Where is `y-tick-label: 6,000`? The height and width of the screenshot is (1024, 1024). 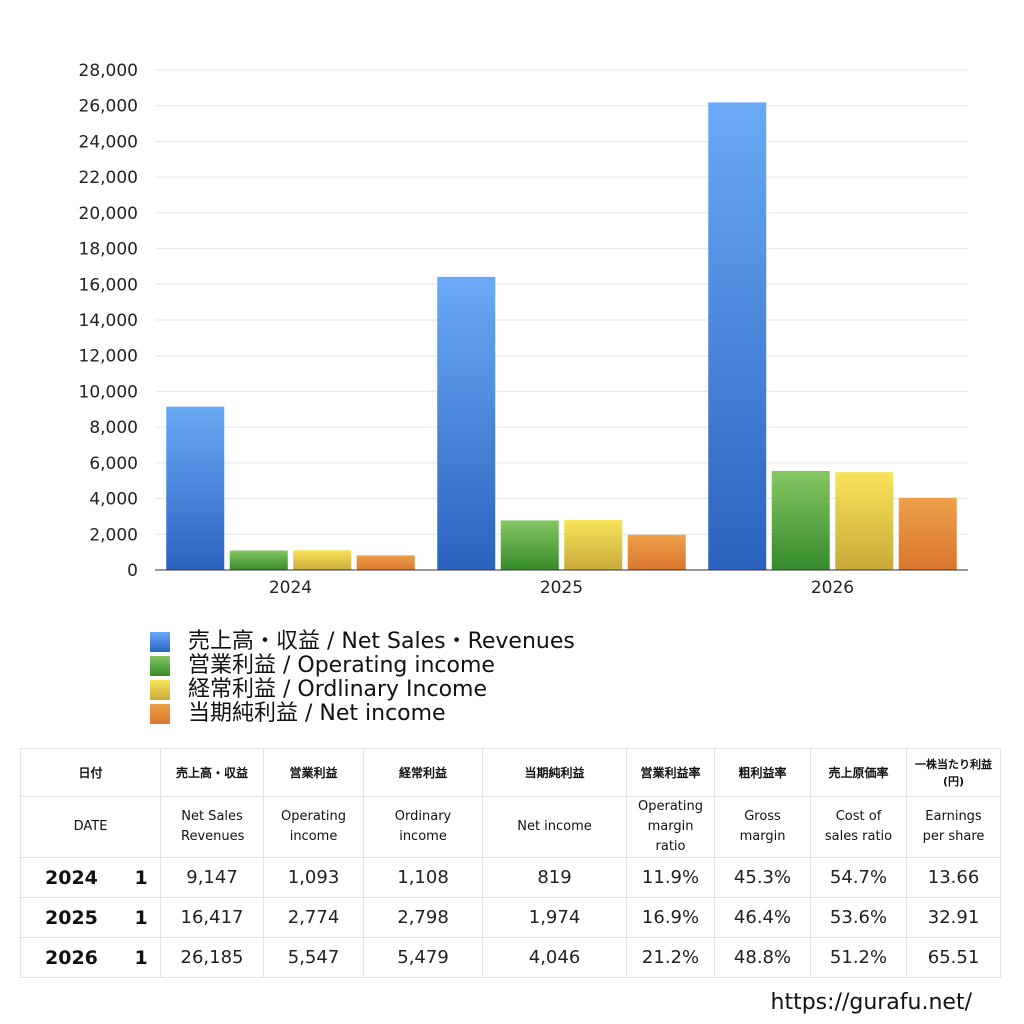 y-tick-label: 6,000 is located at coordinates (113, 464).